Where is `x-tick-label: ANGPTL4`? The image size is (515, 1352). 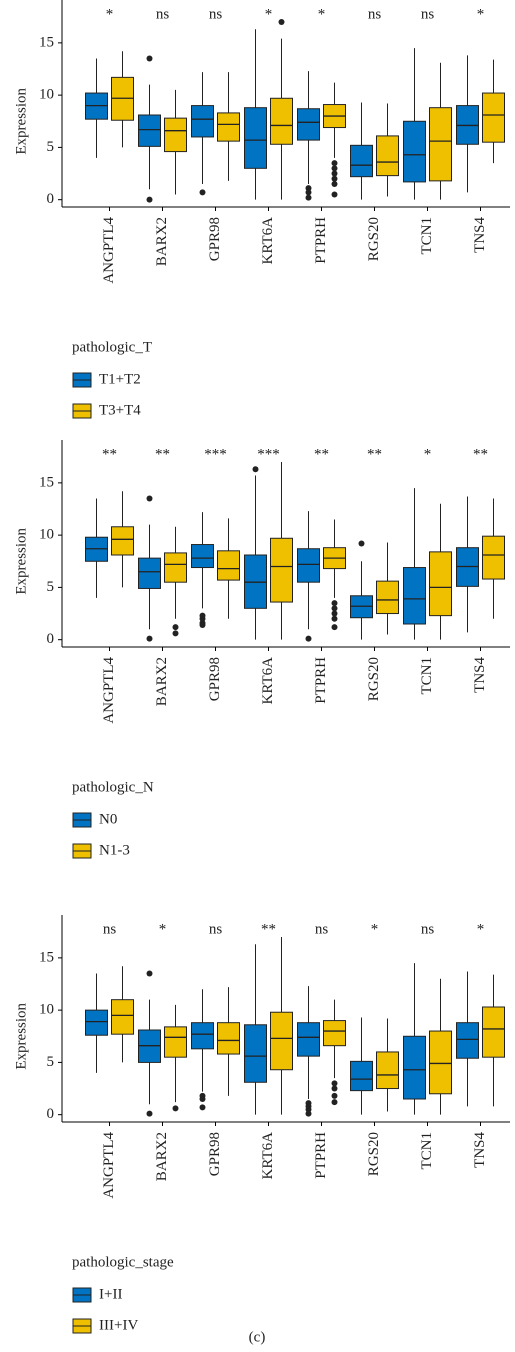
x-tick-label: ANGPTL4 is located at coordinates (109, 690).